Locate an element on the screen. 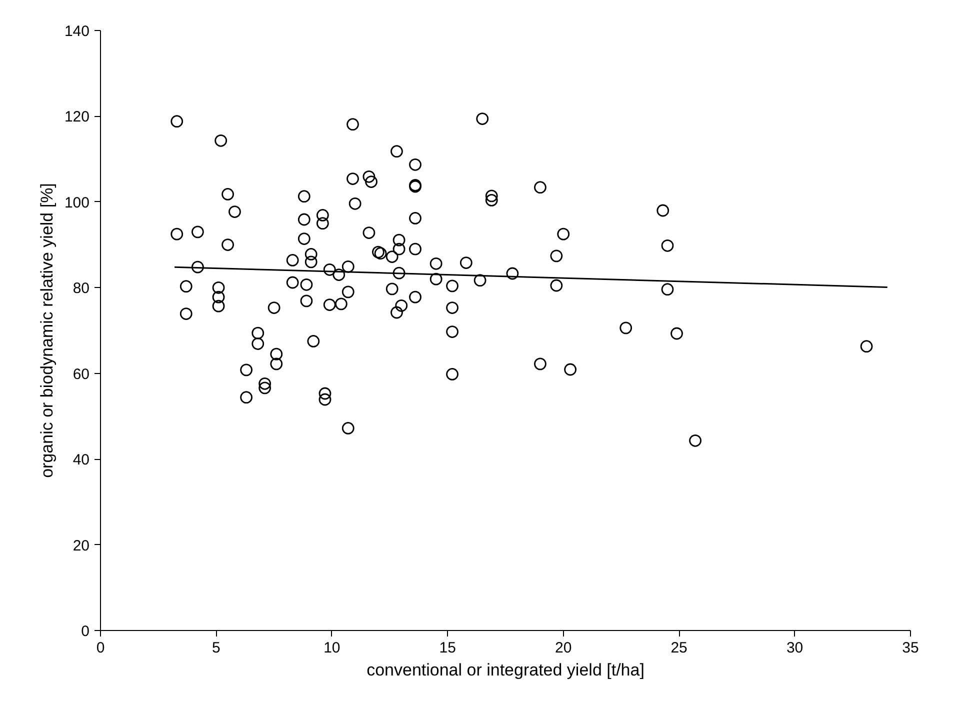  y-tick-label: 120 is located at coordinates (77, 117).